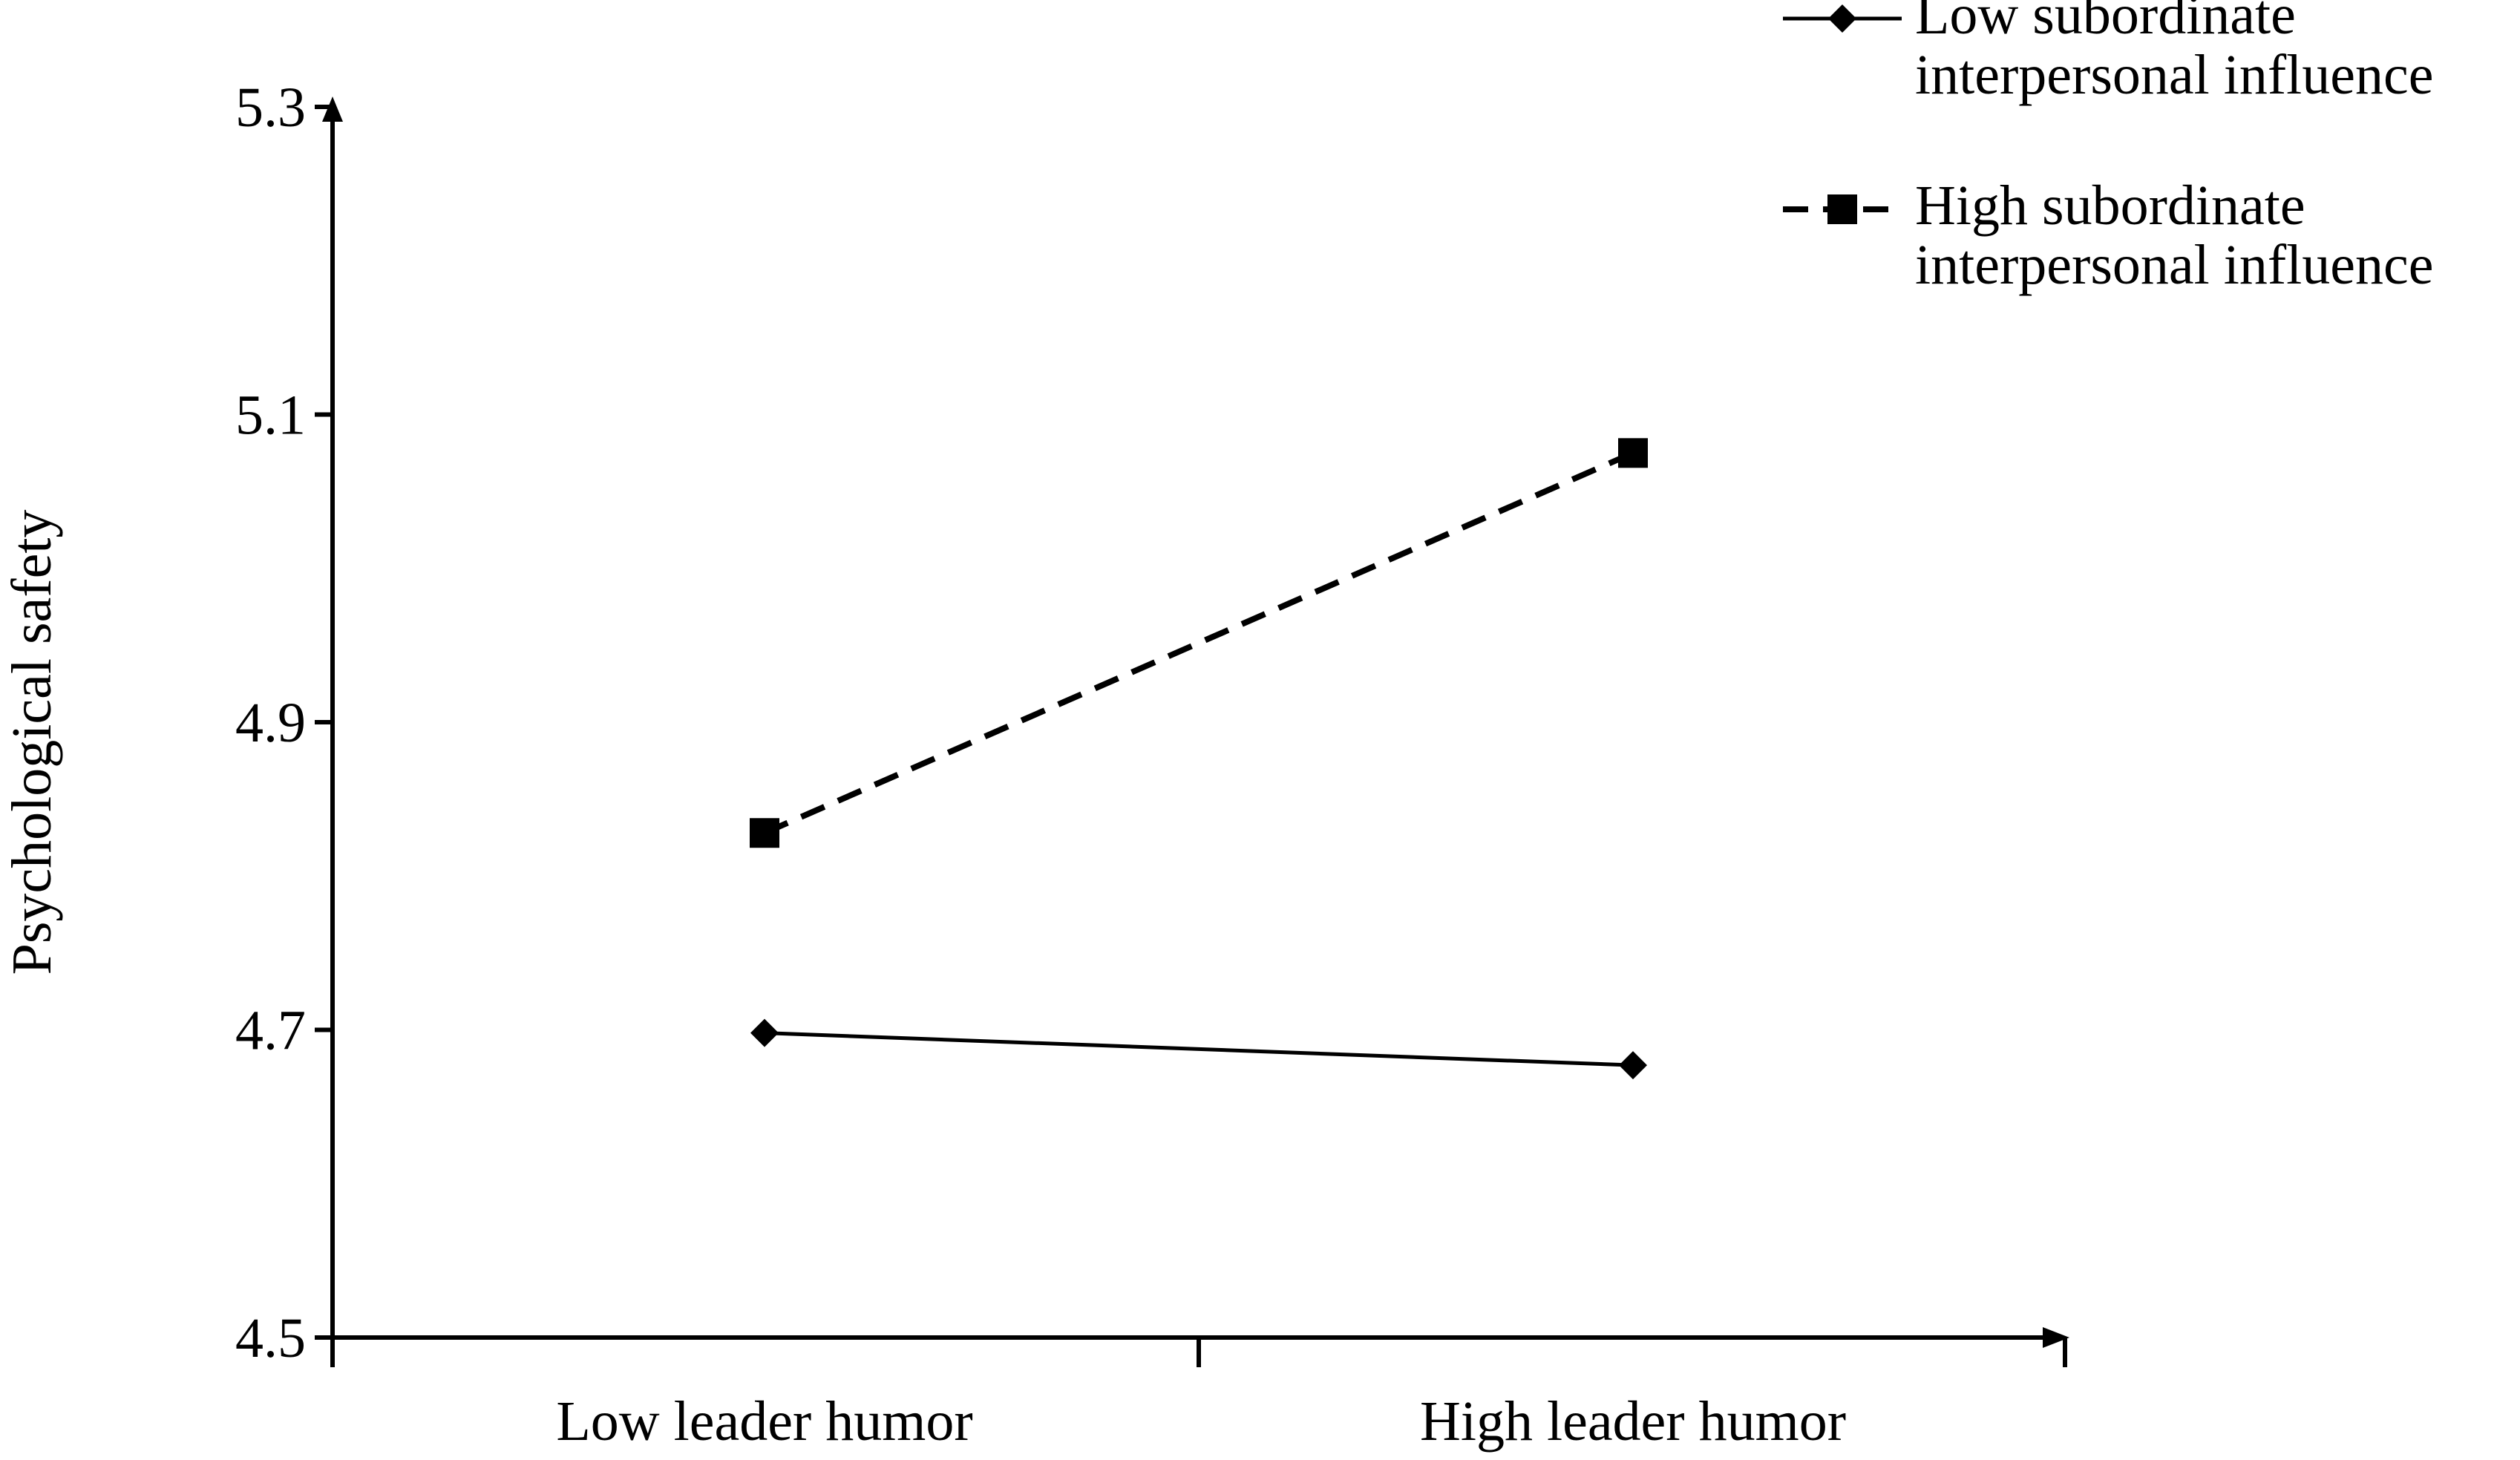 This screenshot has width=2520, height=1460. I want to click on x-axis-arrow, so click(2056, 1337).